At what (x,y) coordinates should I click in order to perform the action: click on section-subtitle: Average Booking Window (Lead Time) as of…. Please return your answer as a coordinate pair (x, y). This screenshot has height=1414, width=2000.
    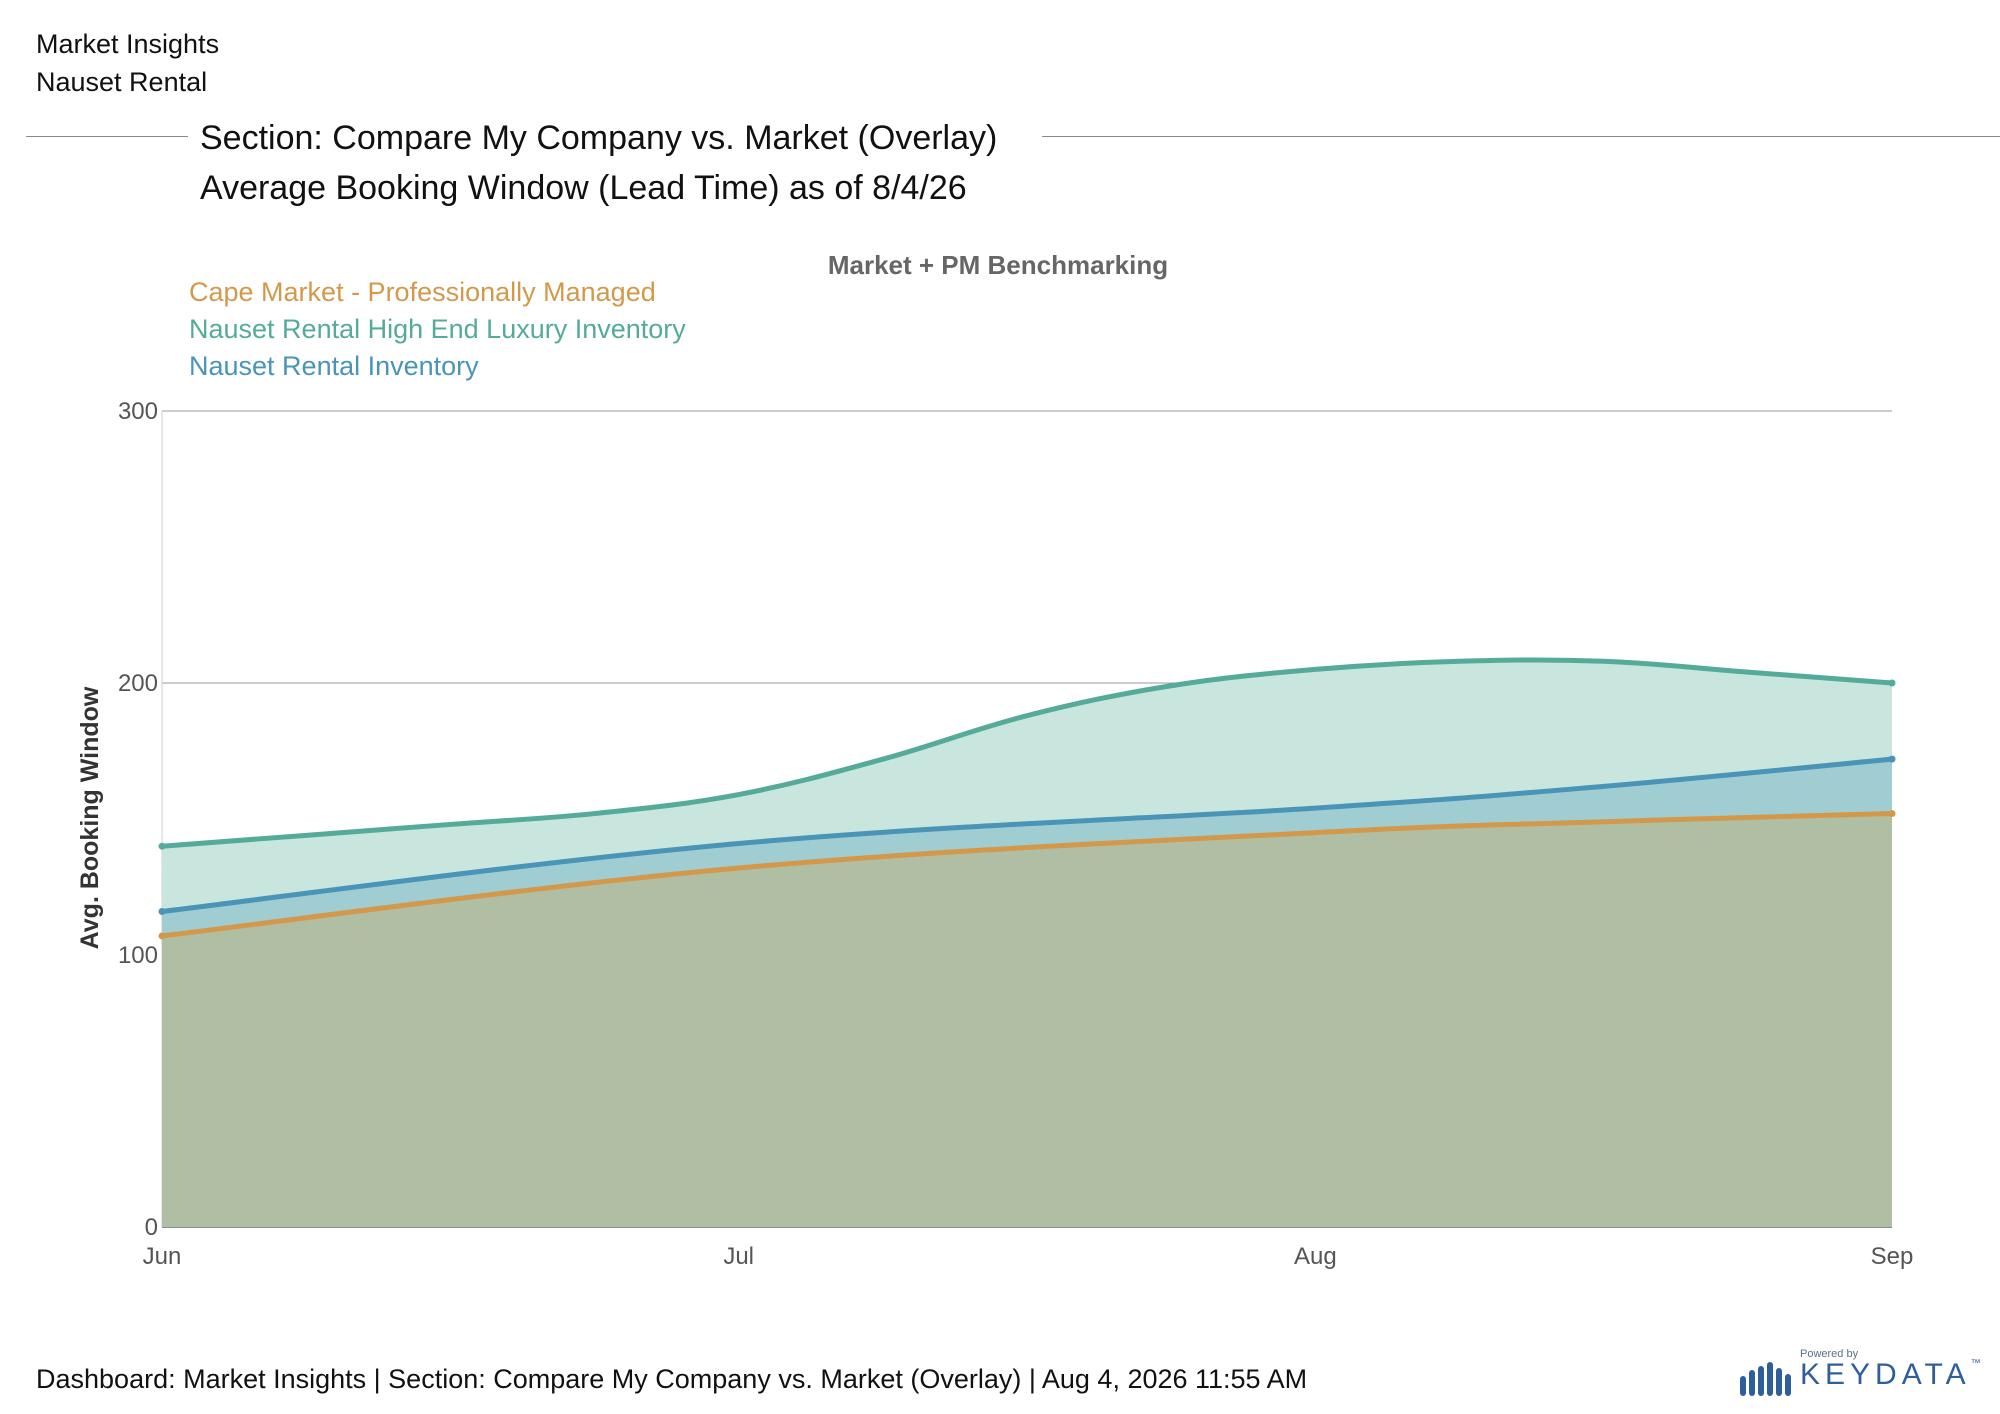
    Looking at the image, I should click on (583, 188).